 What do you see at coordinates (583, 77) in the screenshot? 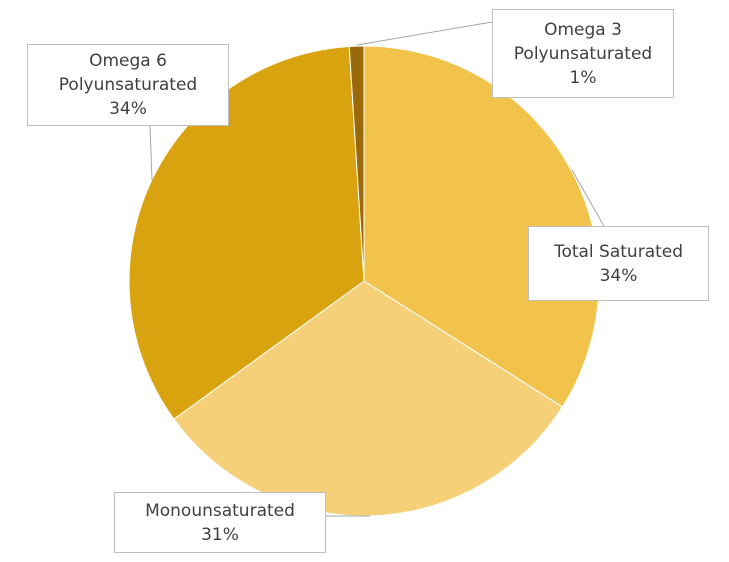
I see `label-value: 1%` at bounding box center [583, 77].